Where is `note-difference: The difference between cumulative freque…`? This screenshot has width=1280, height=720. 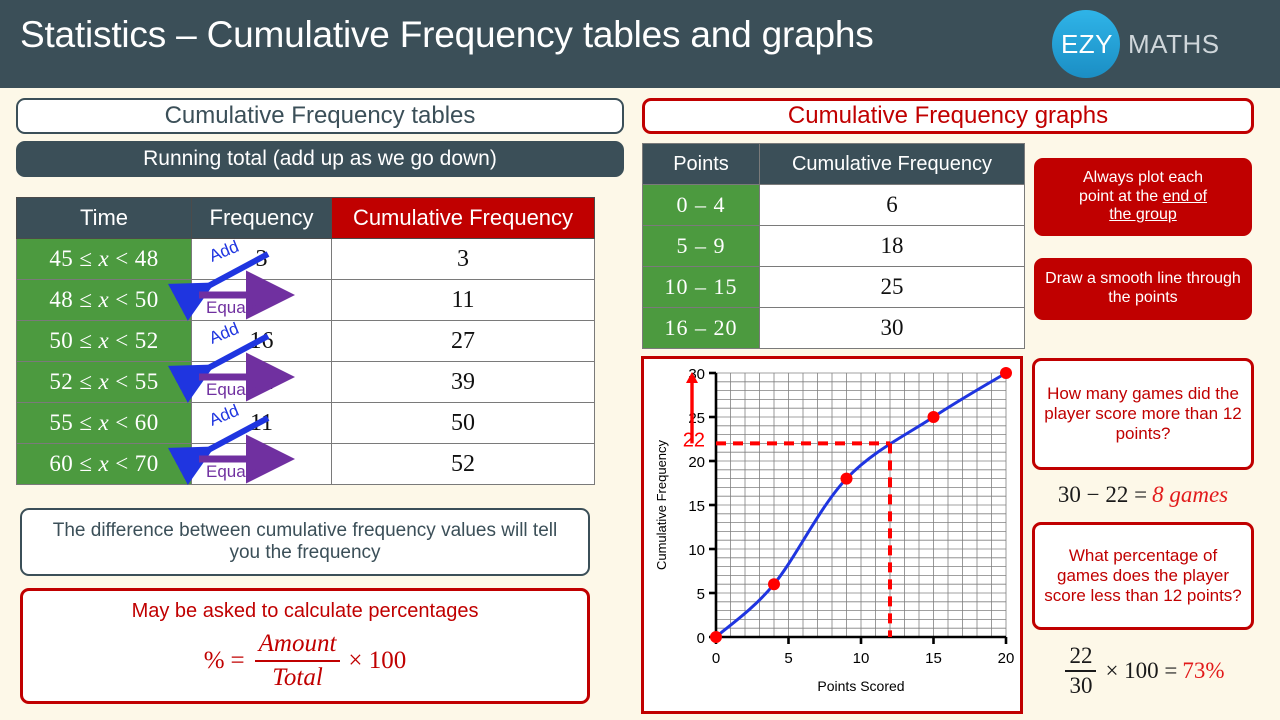
note-difference: The difference between cumulative freque… is located at coordinates (305, 542).